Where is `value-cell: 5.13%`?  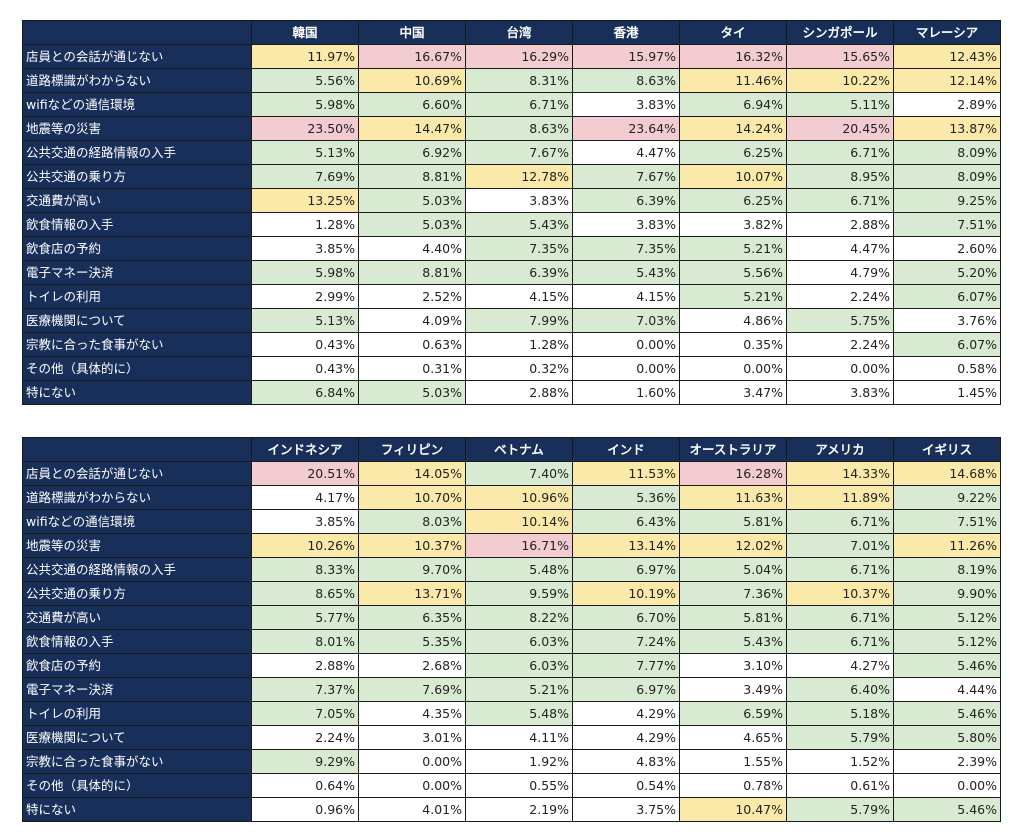
value-cell: 5.13% is located at coordinates (305, 152).